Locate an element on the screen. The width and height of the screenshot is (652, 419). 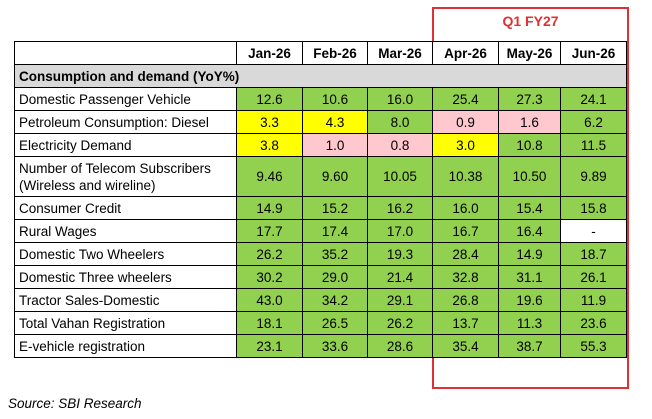
value-cell: 6.2 is located at coordinates (593, 122).